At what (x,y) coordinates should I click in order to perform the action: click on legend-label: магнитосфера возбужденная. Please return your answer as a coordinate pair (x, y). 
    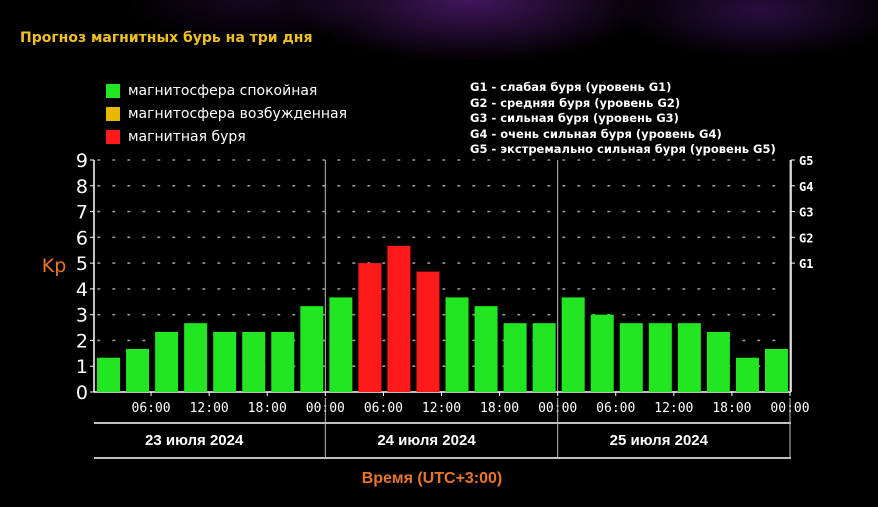
    Looking at the image, I should click on (238, 113).